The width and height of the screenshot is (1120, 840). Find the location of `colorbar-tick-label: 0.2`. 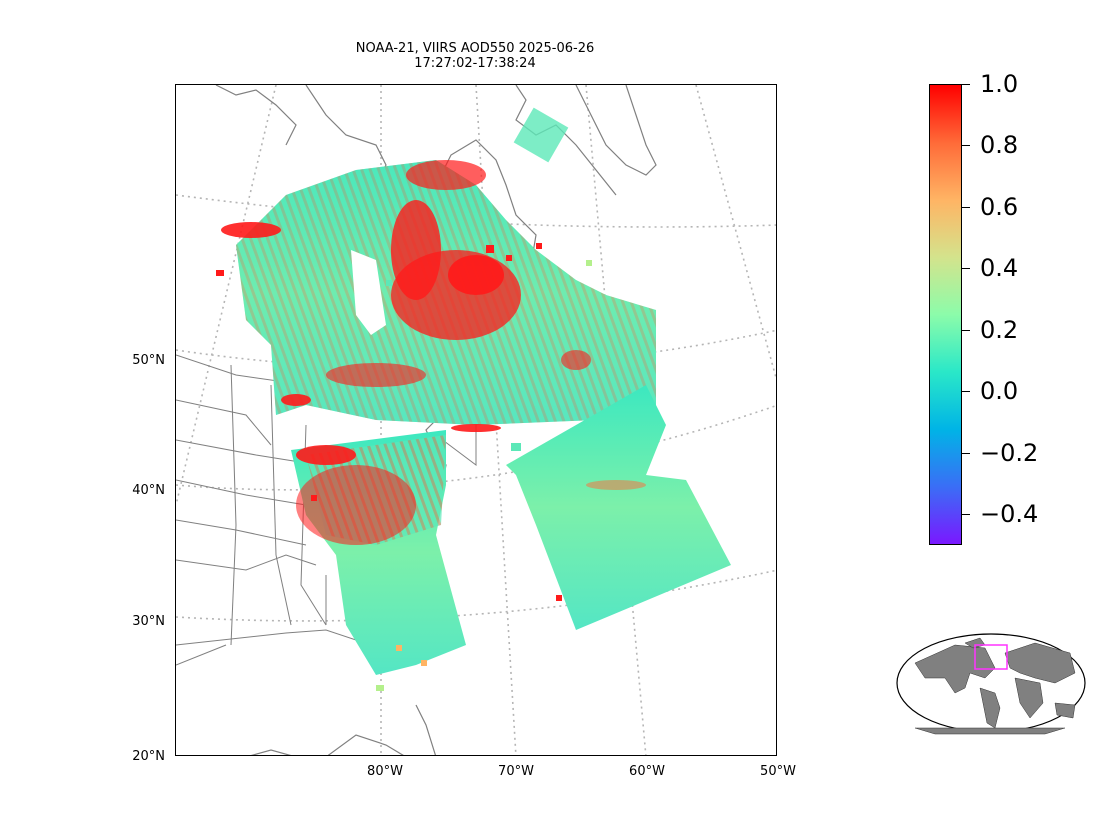

colorbar-tick-label: 0.2 is located at coordinates (999, 329).